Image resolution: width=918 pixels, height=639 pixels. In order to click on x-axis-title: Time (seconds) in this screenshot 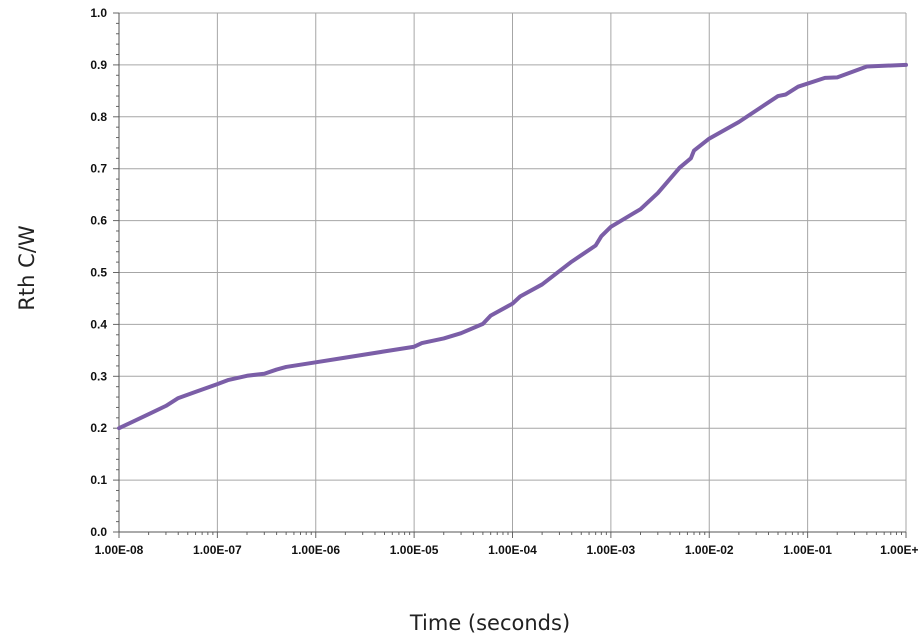, I will do `click(489, 623)`.